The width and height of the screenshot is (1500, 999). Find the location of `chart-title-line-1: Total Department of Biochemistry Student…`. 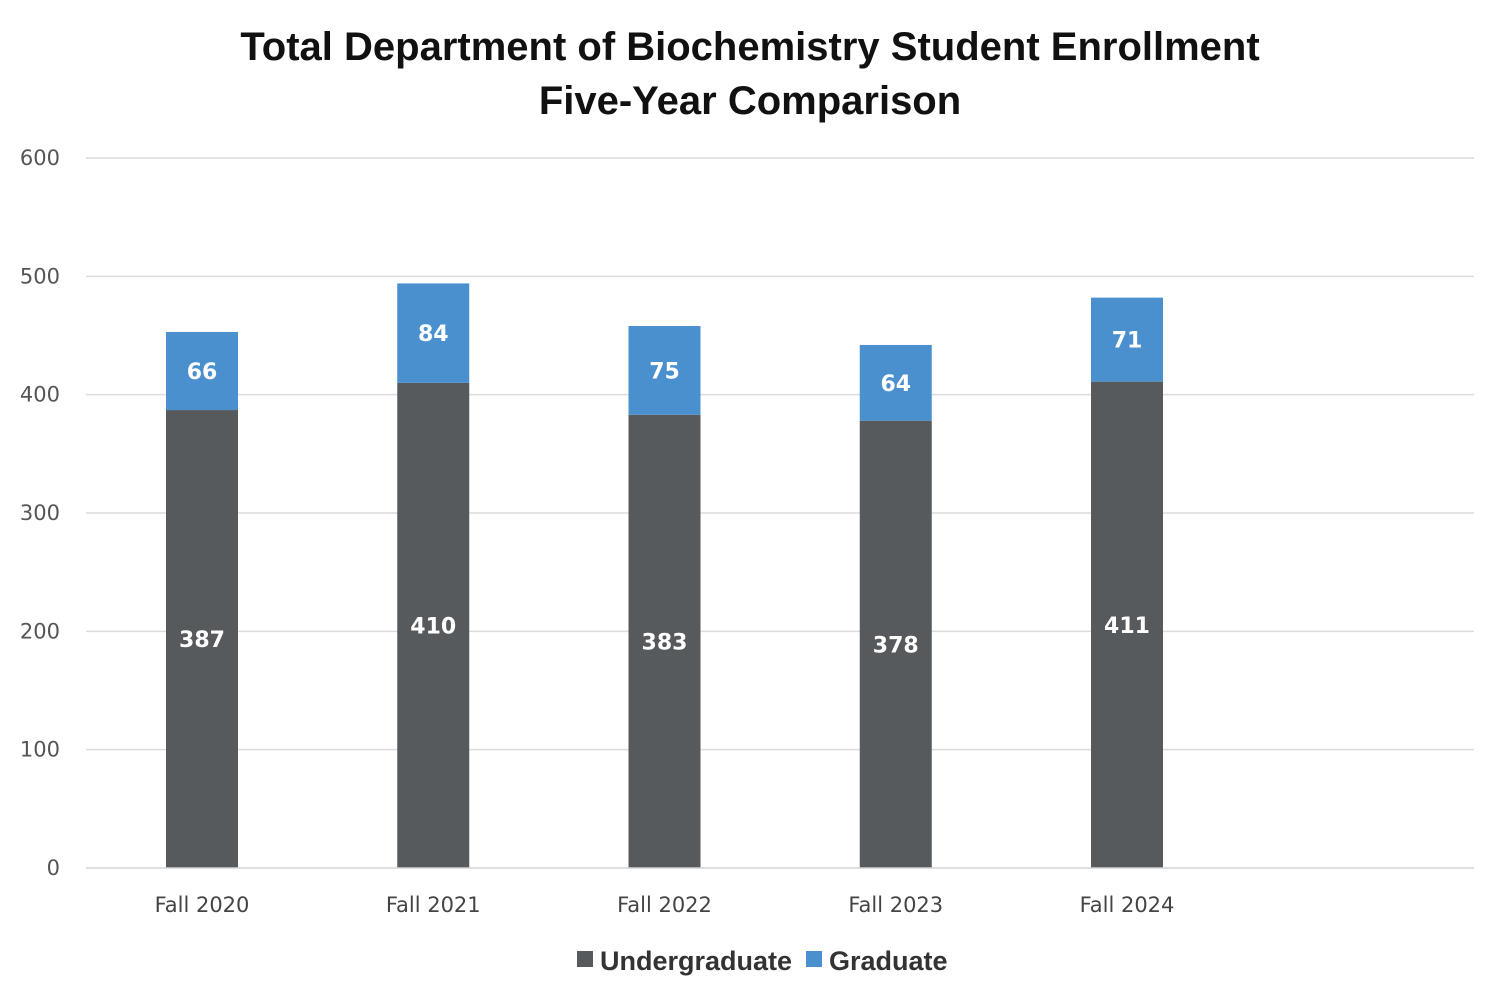

chart-title-line-1: Total Department of Biochemistry Student… is located at coordinates (749, 47).